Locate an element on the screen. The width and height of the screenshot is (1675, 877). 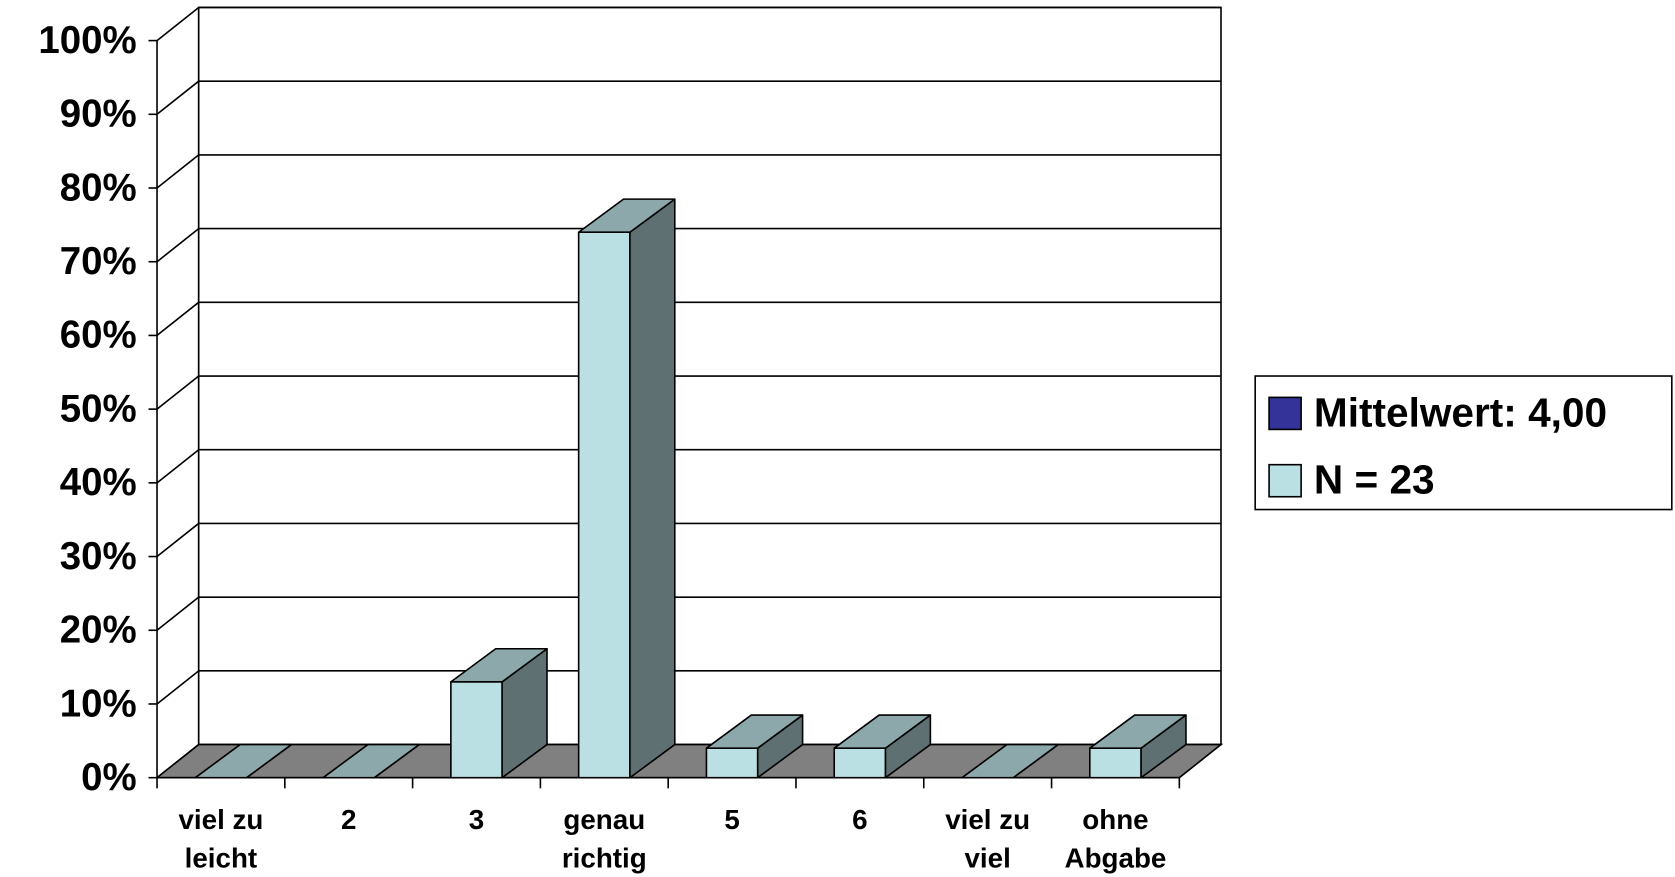
bar-side is located at coordinates (652, 488).